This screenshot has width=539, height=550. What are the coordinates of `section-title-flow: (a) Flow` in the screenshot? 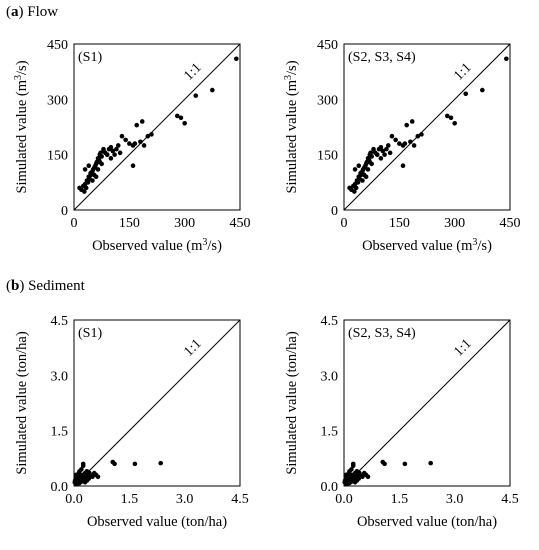 It's located at (32, 12).